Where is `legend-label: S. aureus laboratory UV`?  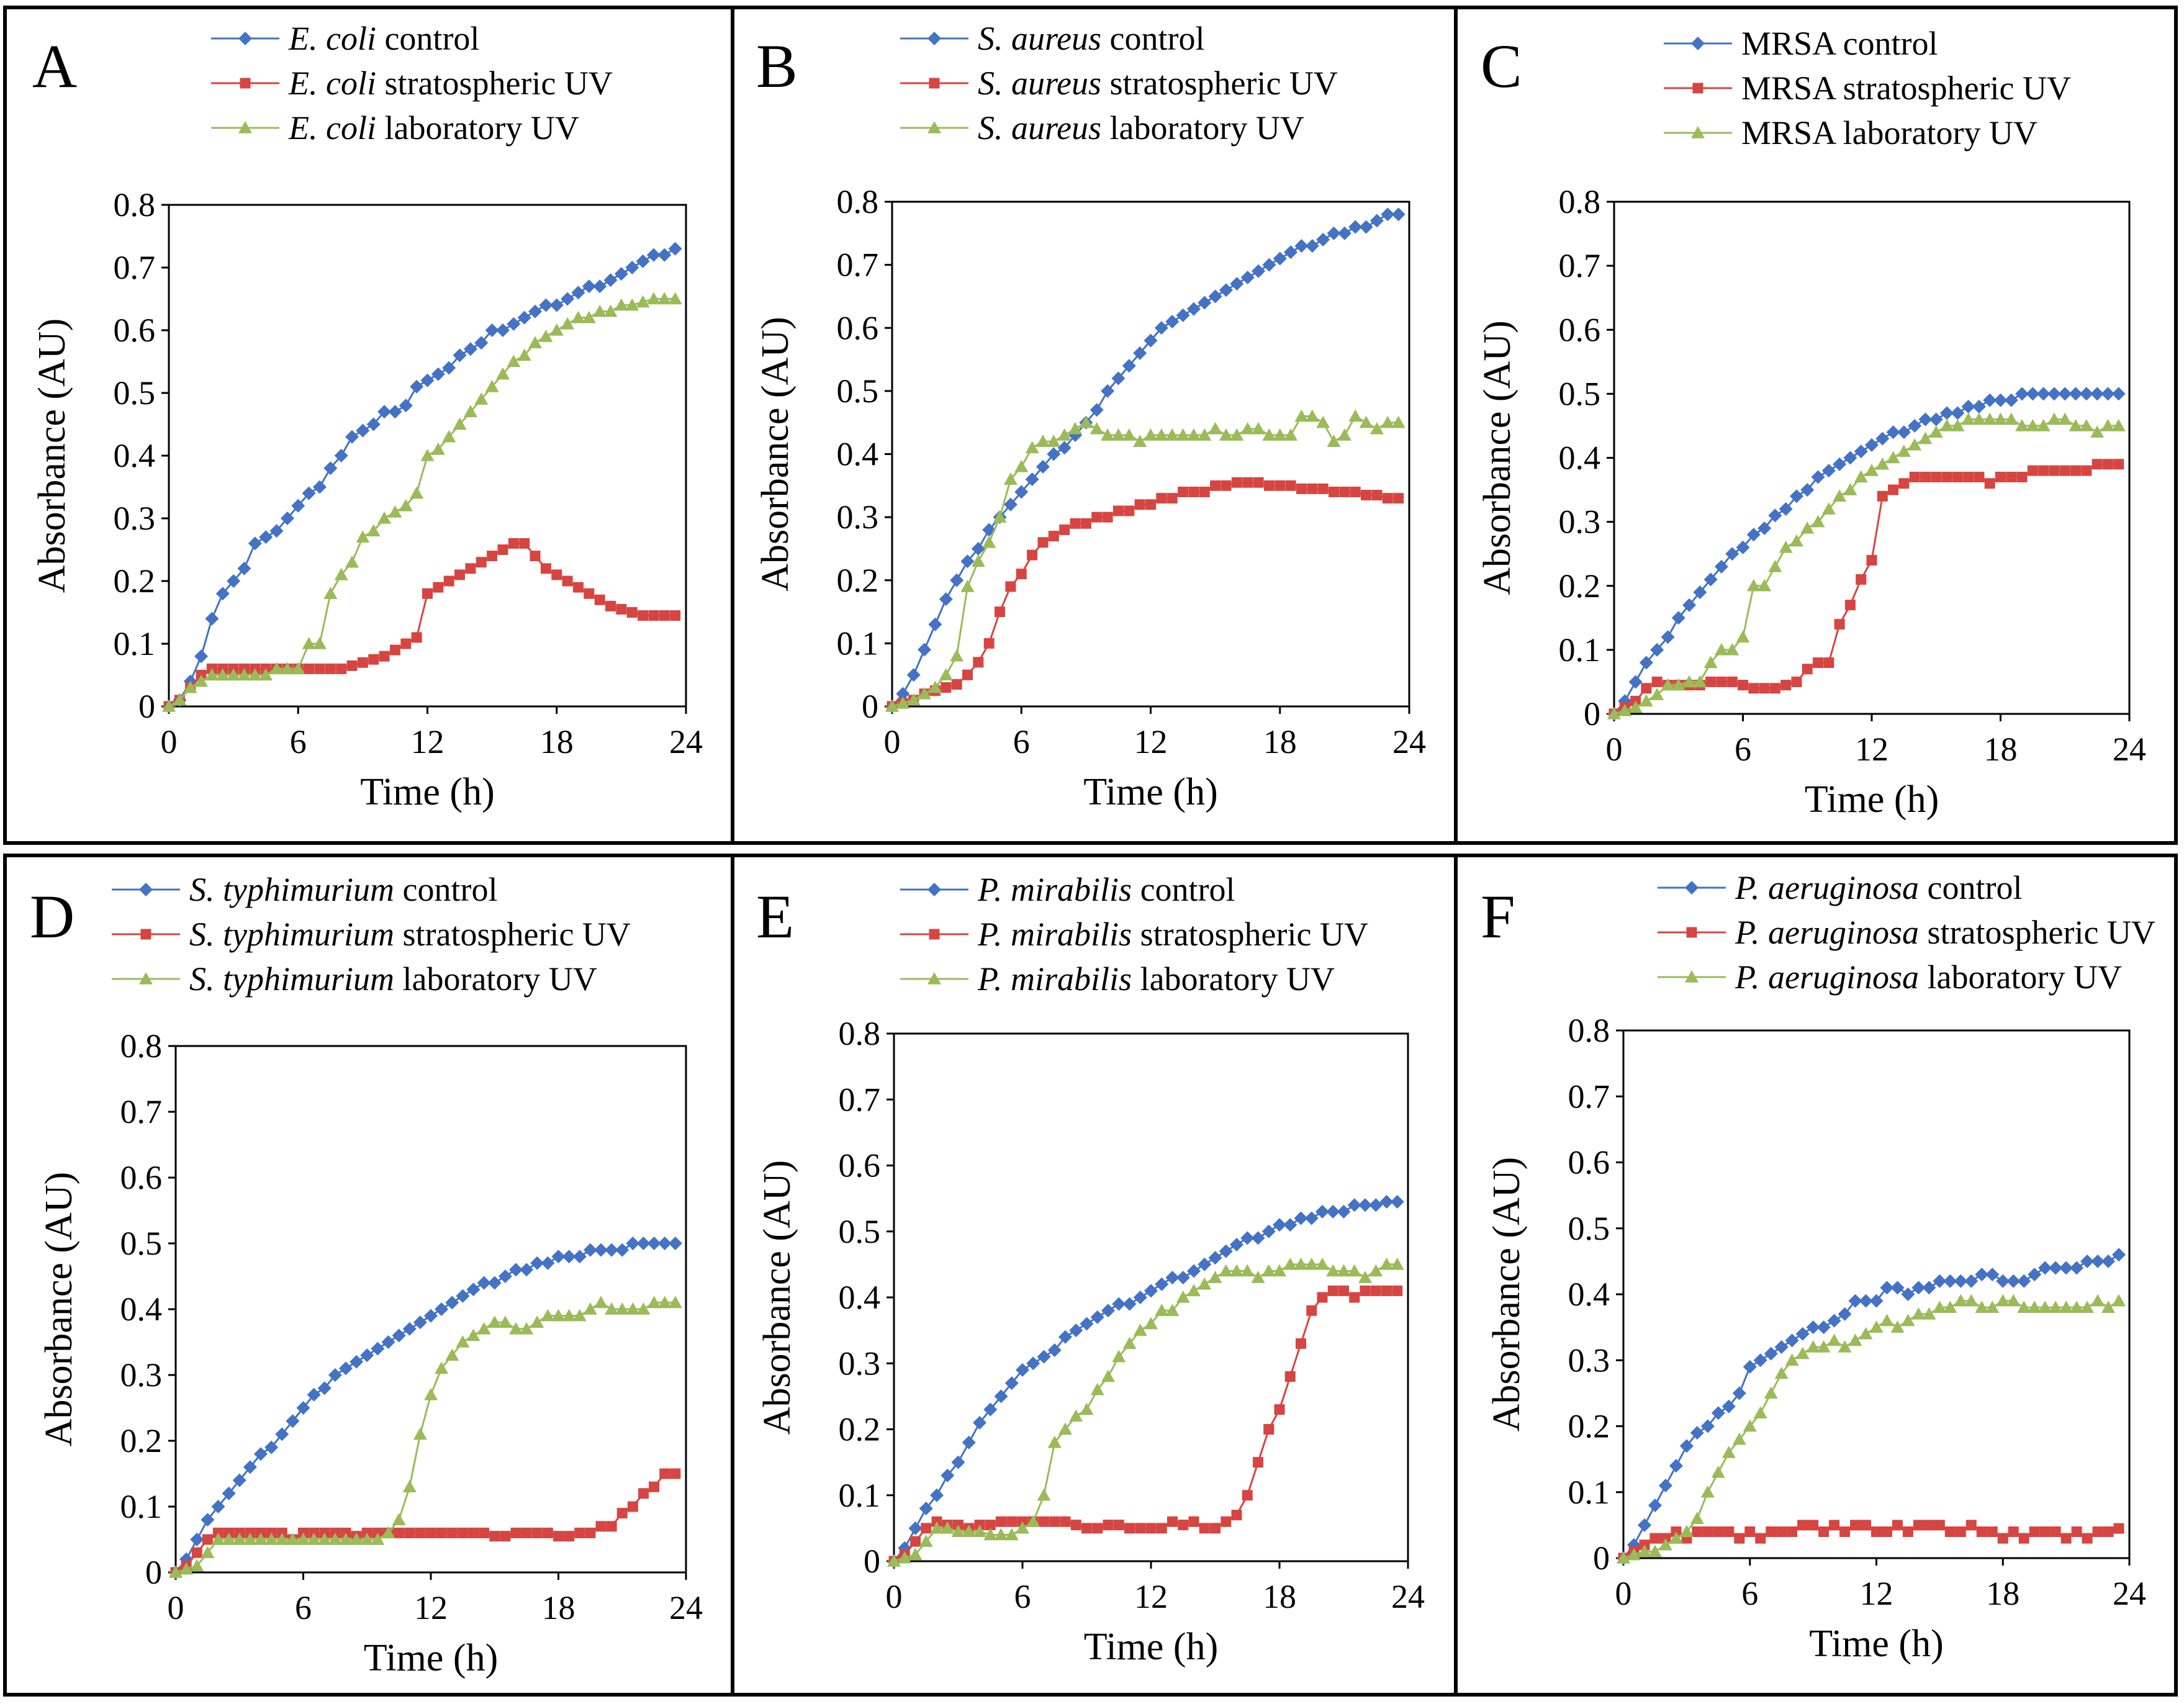
legend-label: S. aureus laboratory UV is located at coordinates (1141, 128).